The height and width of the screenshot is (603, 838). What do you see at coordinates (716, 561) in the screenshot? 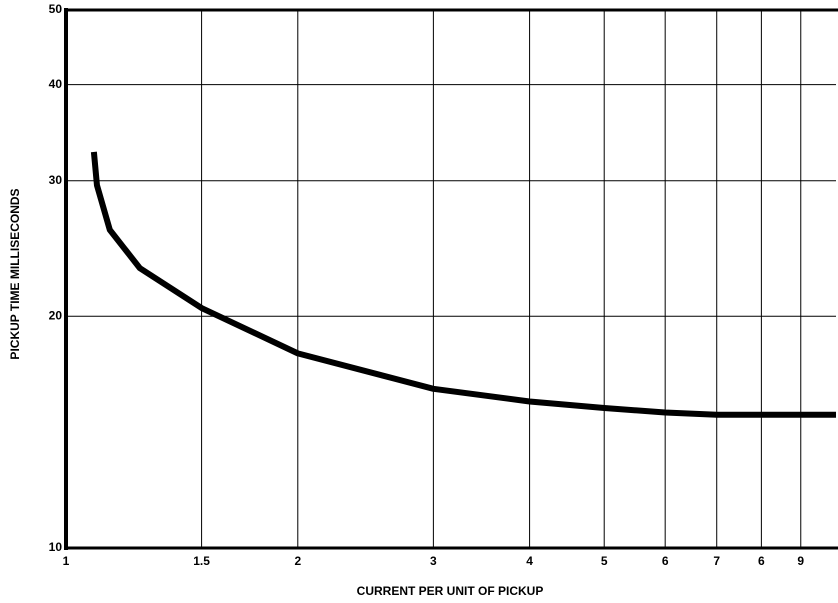
I see `x-tick-label: 7` at bounding box center [716, 561].